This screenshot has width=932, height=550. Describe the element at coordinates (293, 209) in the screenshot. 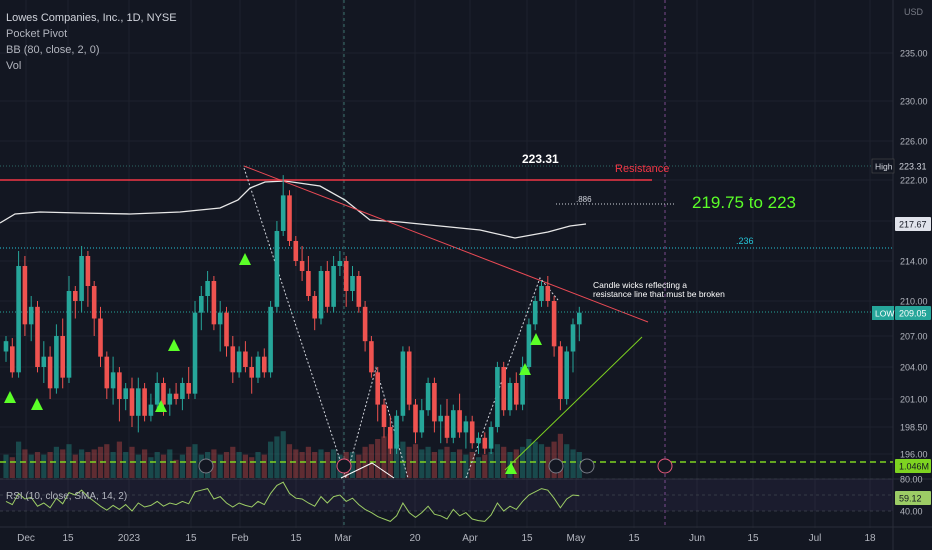

I see `bollinger-basis` at that location.